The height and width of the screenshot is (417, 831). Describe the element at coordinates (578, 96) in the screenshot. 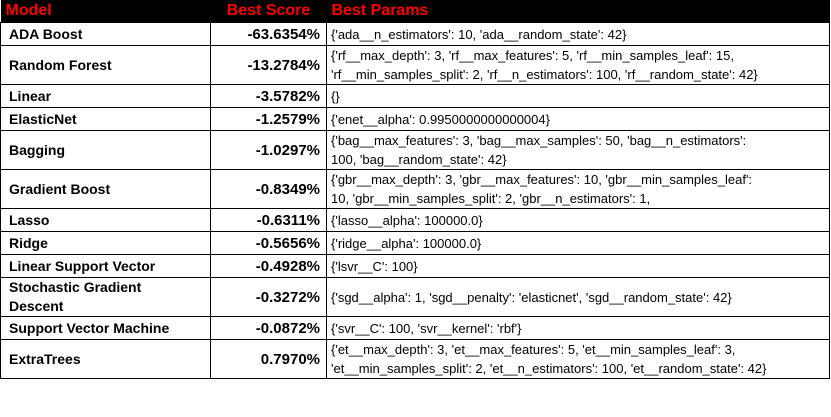

I see `best-params: {}` at that location.